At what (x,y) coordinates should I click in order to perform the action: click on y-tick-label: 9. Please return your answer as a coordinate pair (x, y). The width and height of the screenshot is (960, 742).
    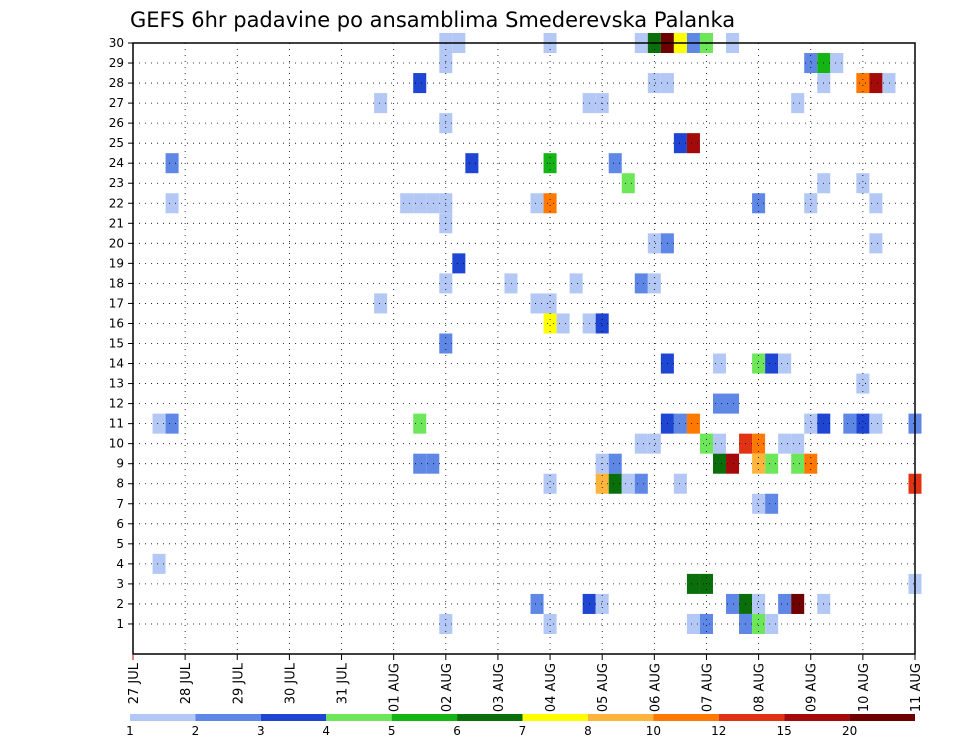
    Looking at the image, I should click on (120, 464).